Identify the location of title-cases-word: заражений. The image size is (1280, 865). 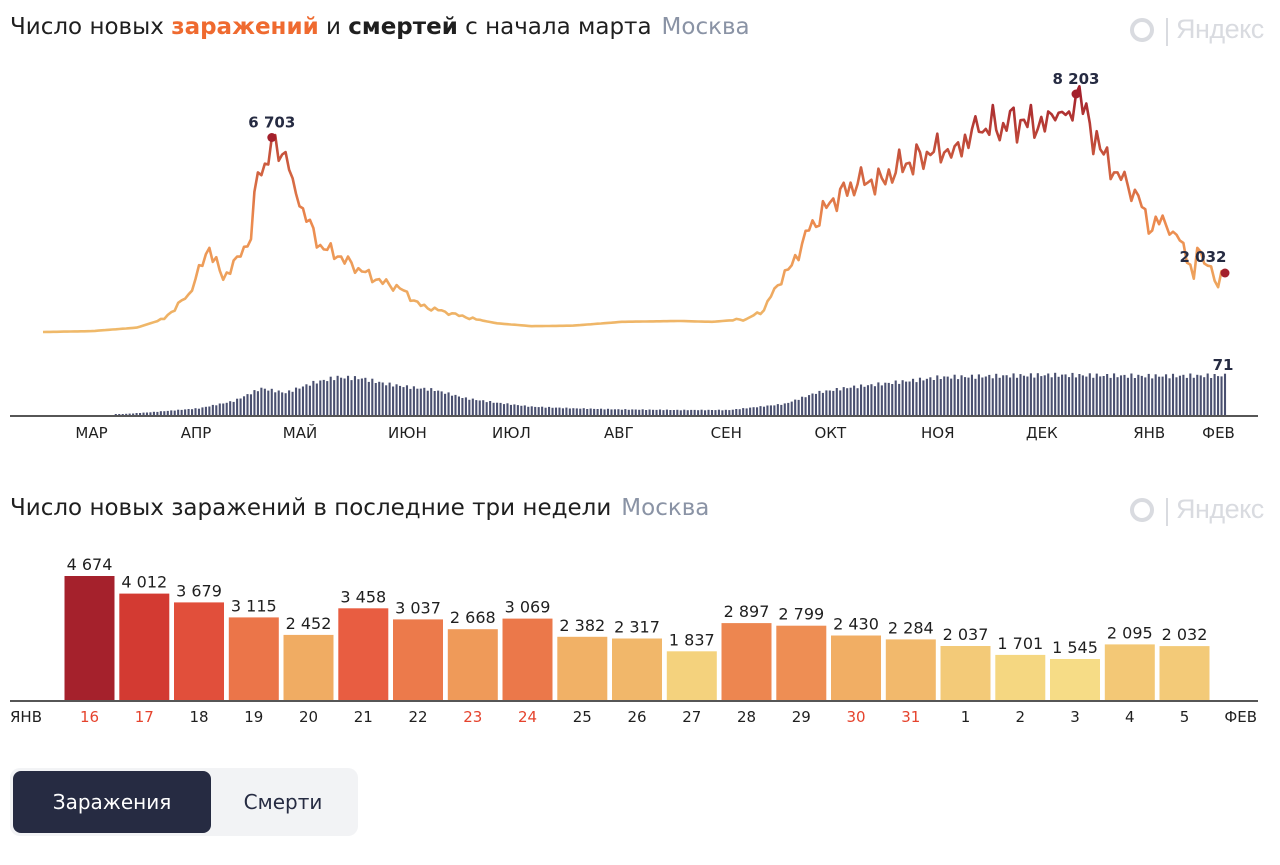
(245, 27).